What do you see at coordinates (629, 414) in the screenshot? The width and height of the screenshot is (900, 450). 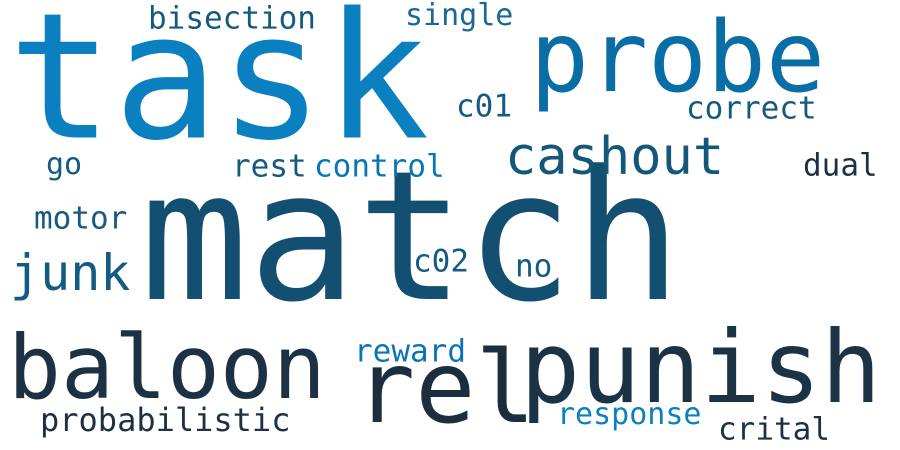 I see `word-response: response` at bounding box center [629, 414].